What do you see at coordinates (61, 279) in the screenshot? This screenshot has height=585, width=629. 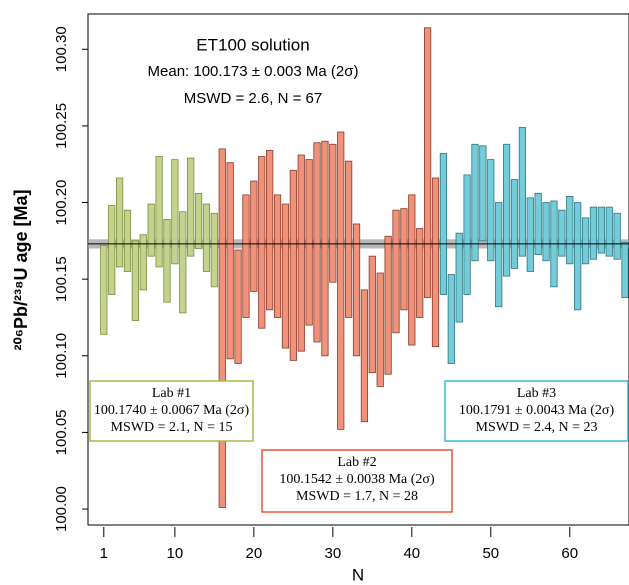 I see `y-tick-label: 100.15` at bounding box center [61, 279].